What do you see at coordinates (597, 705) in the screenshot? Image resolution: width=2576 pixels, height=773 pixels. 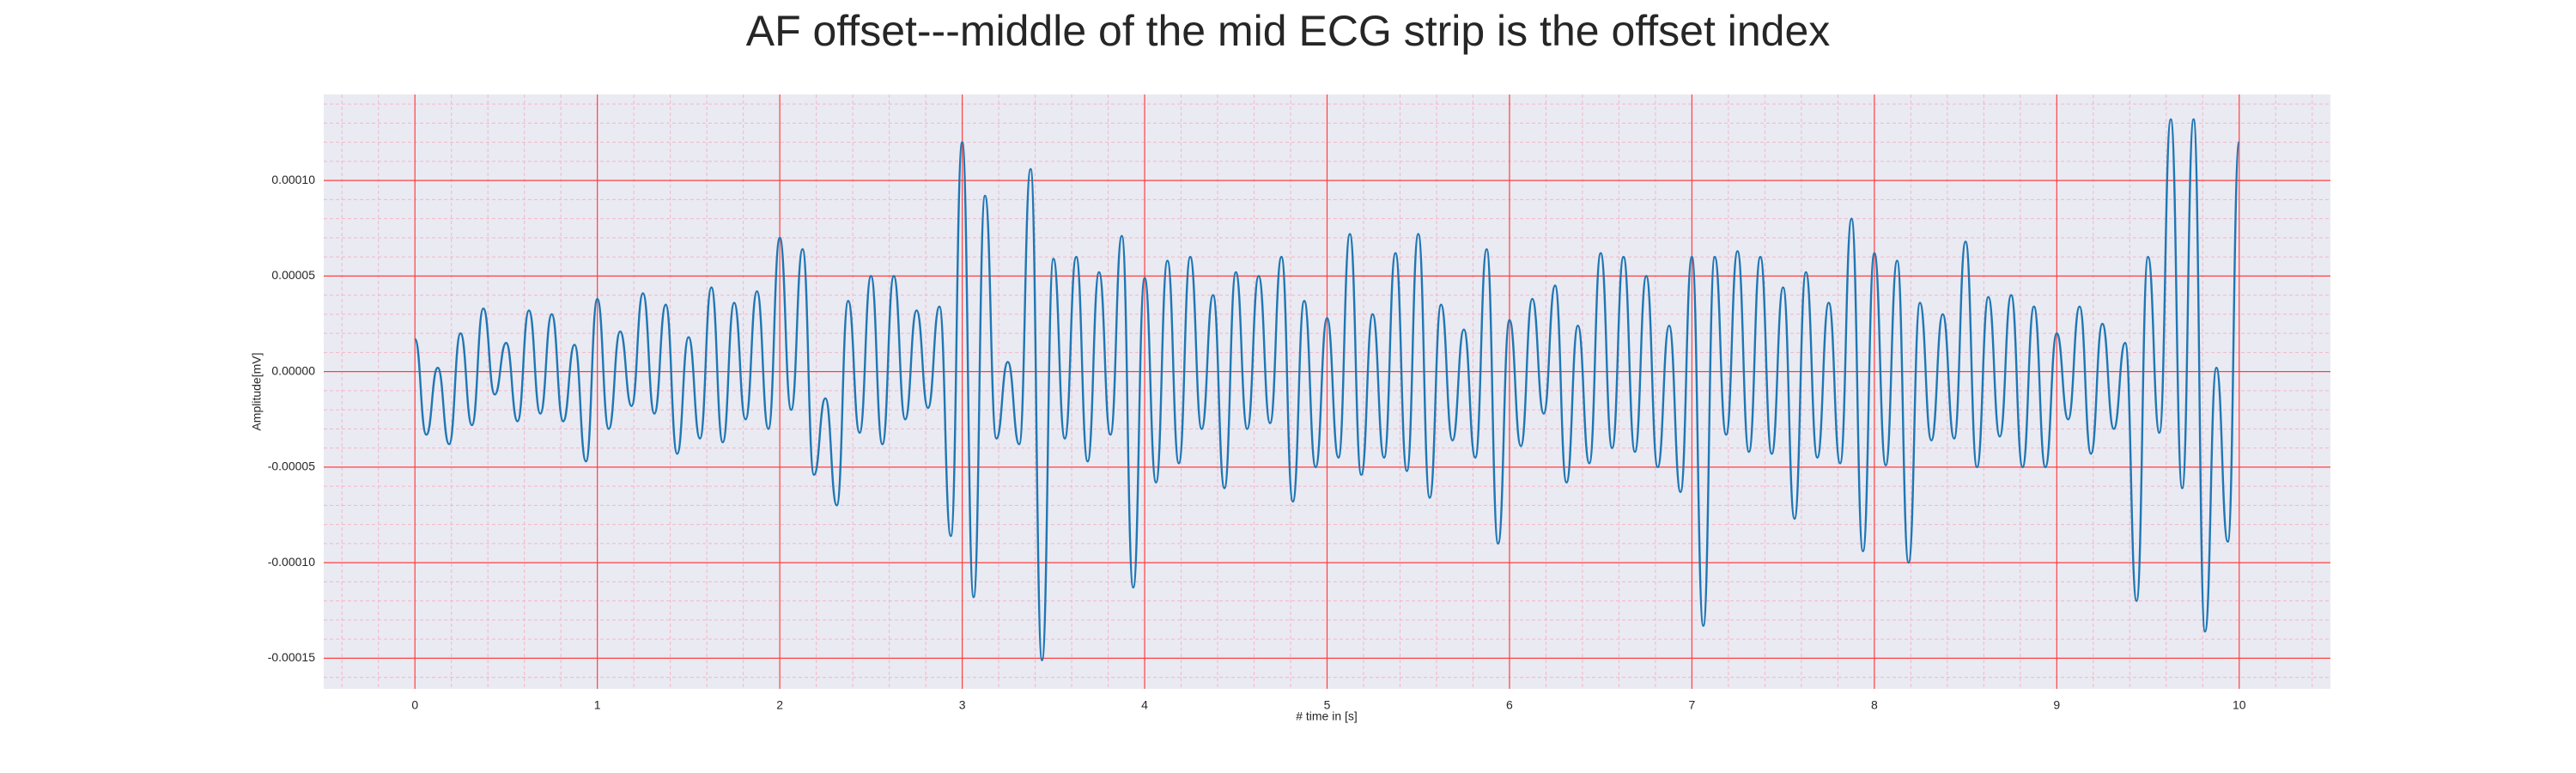 I see `x-tick-label: 1` at bounding box center [597, 705].